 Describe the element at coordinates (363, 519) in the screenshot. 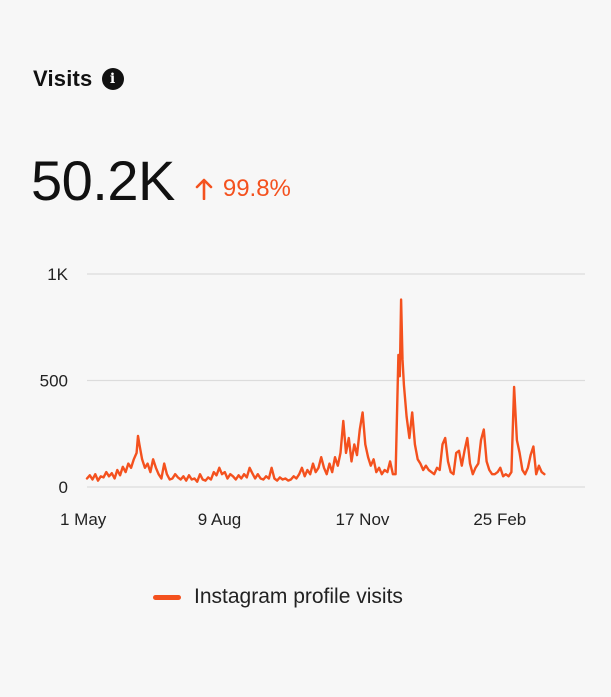

I see `x-tick-label: 17 Nov` at that location.